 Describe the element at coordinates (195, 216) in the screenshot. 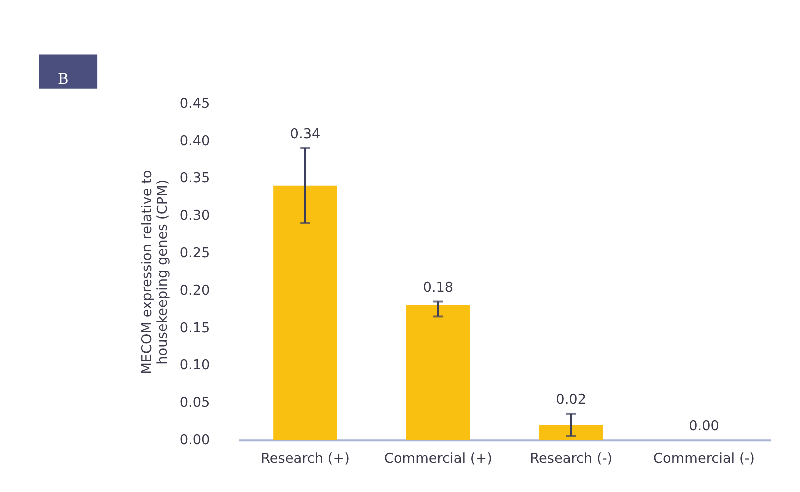

I see `y-tick-label: 0.30` at that location.